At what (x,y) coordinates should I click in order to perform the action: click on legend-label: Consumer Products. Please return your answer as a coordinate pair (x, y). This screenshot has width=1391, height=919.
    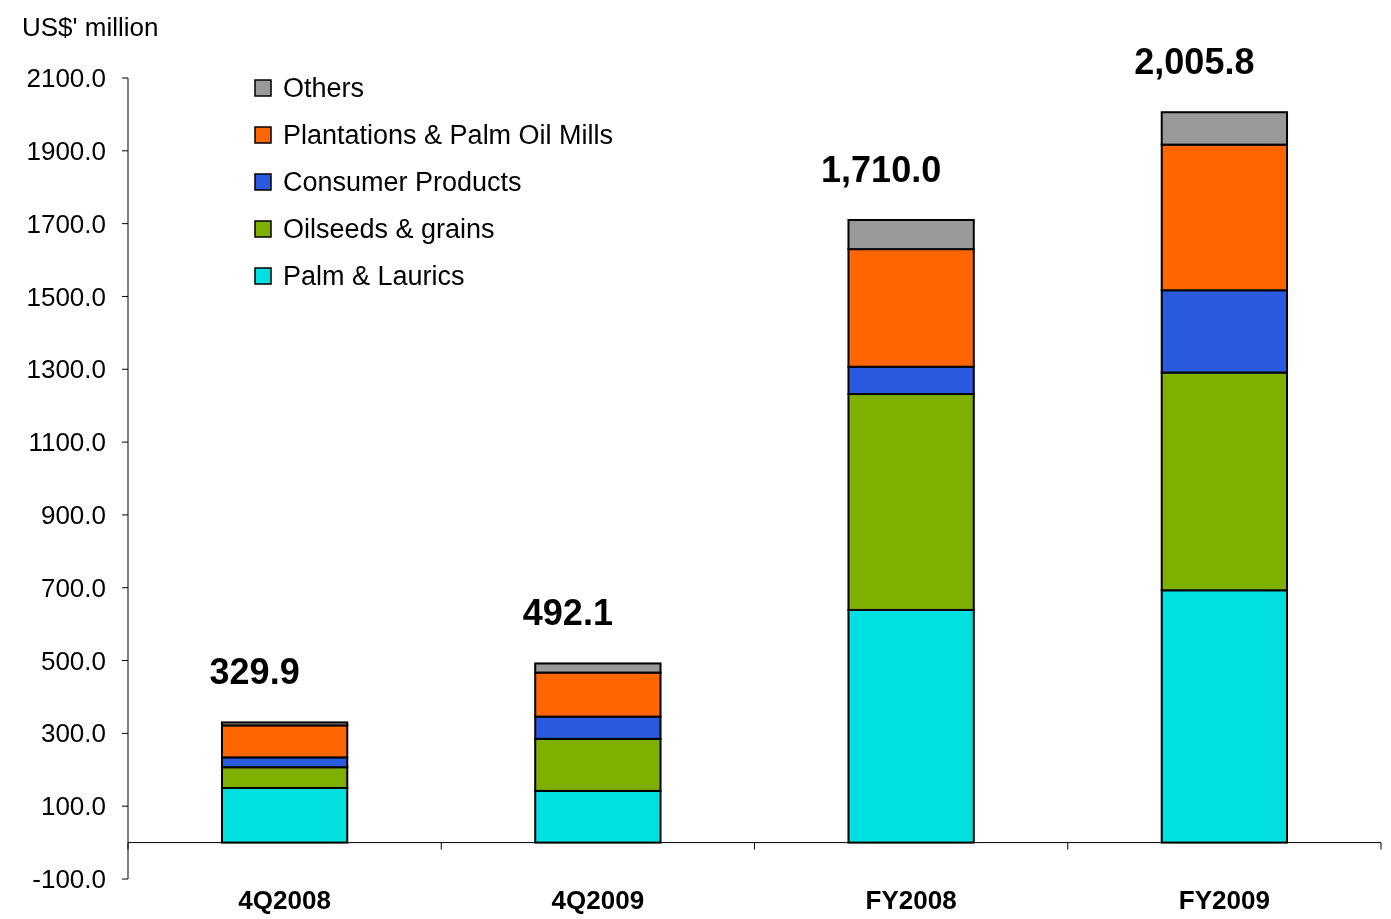
    Looking at the image, I should click on (402, 182).